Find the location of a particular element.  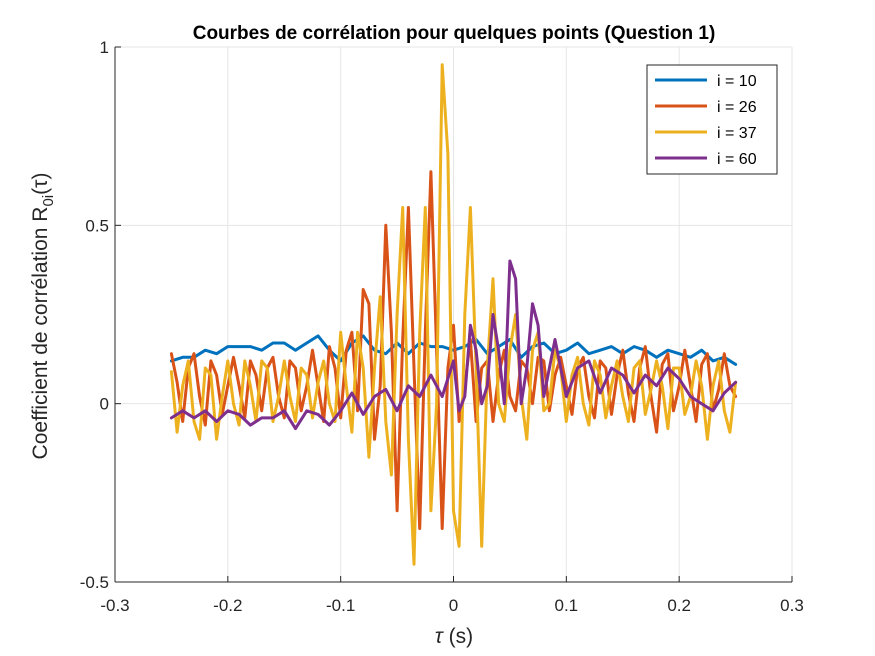

x-tick-label: 0 is located at coordinates (453, 605).